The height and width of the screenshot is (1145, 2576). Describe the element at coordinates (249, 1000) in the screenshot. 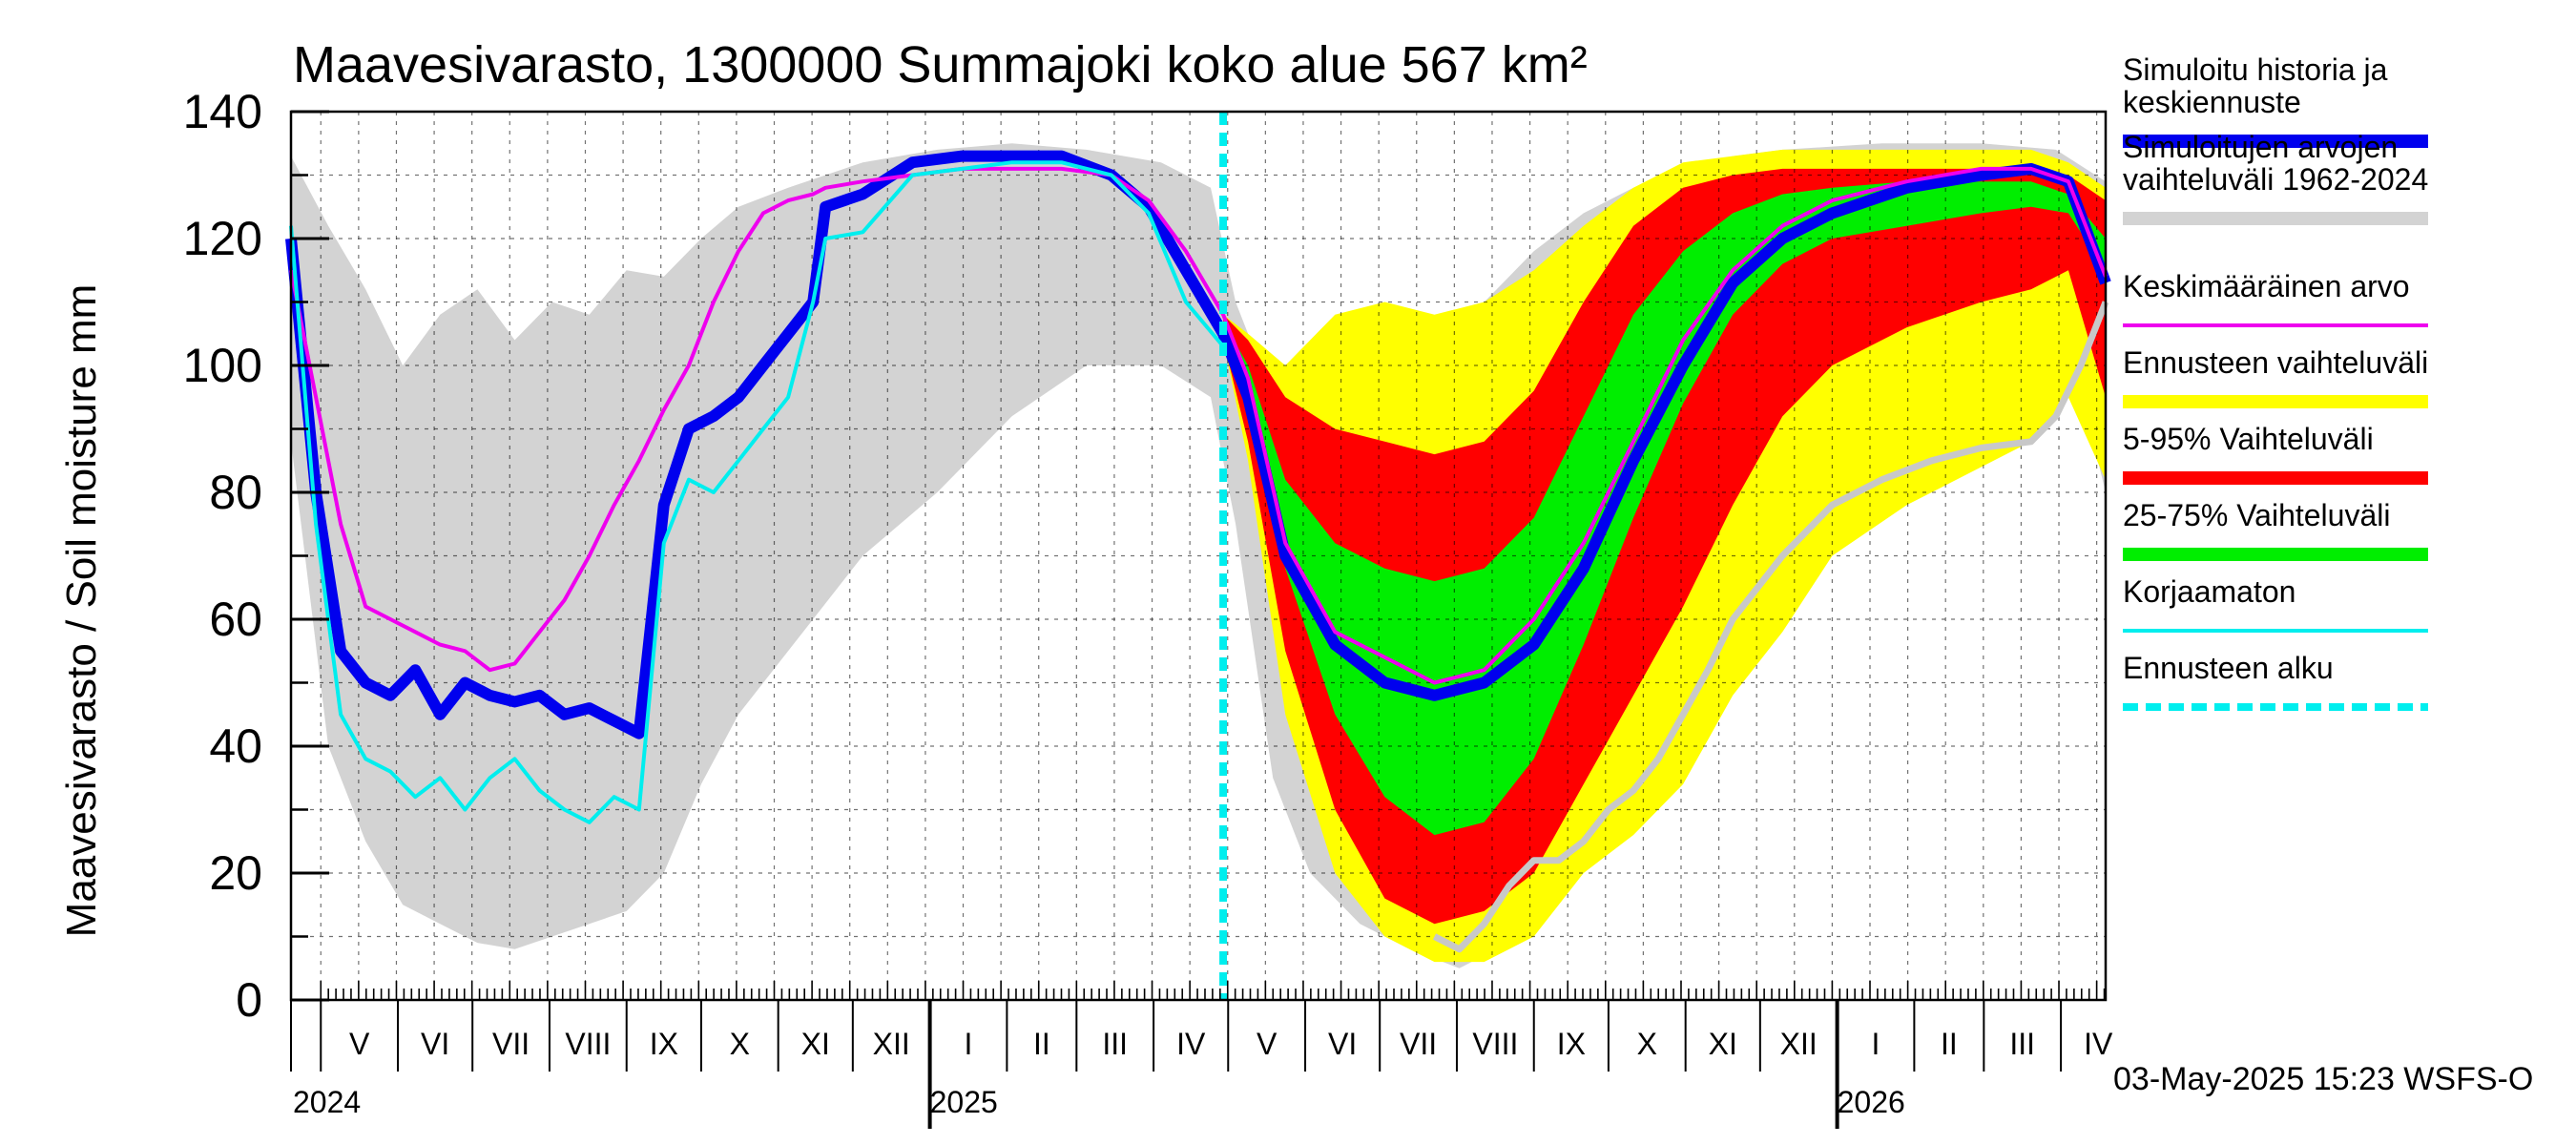

I see `y-tick-label: 0` at that location.